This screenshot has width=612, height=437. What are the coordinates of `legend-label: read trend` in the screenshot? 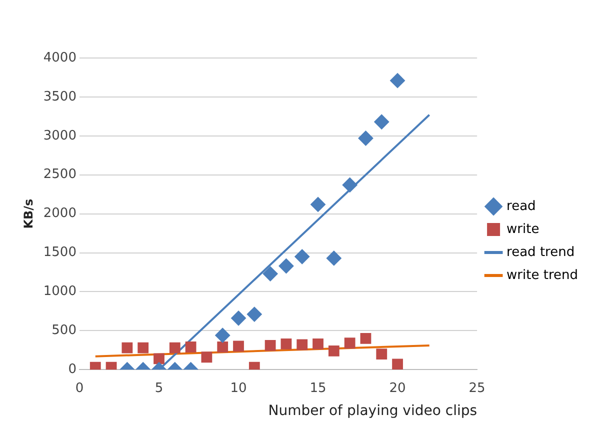 It's located at (540, 252).